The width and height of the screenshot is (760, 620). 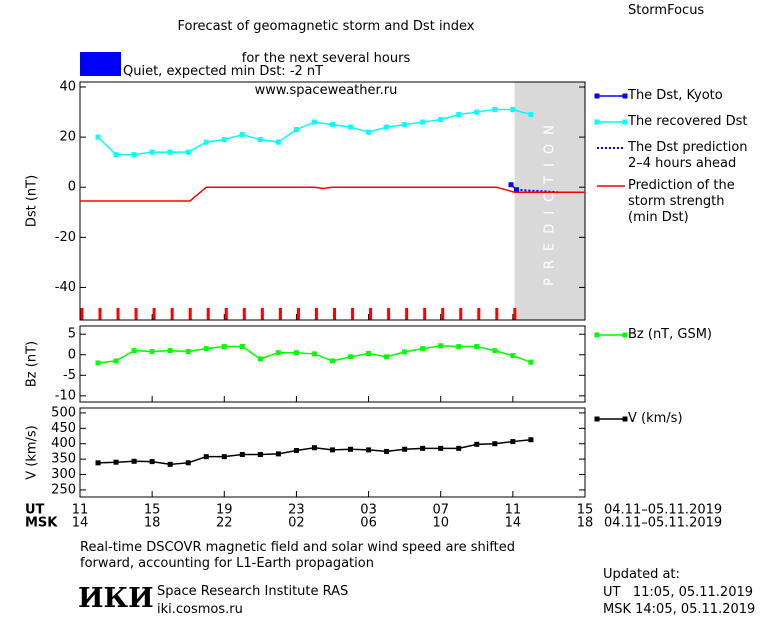 I want to click on x-tick-label: 19, so click(x=224, y=510).